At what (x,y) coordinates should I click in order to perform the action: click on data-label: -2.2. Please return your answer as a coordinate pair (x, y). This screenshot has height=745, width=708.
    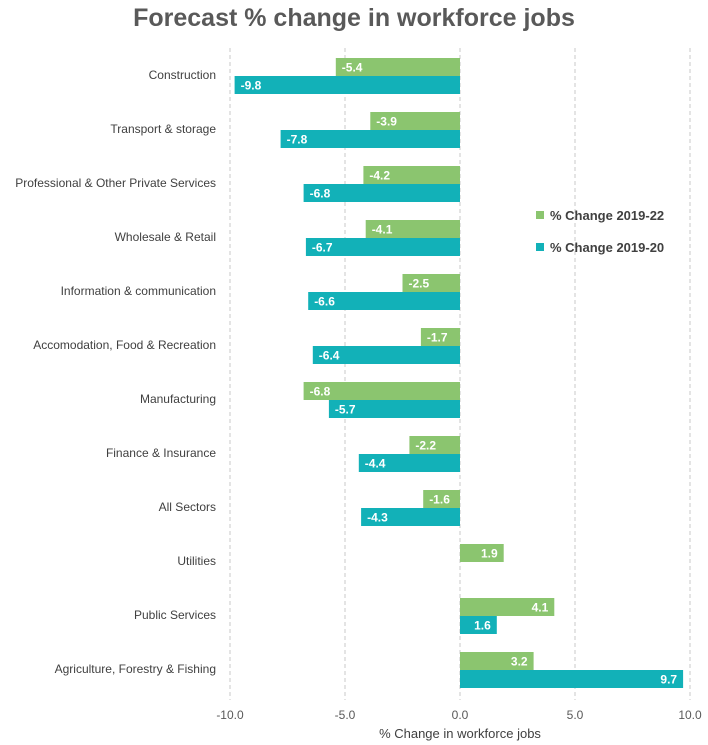
    Looking at the image, I should click on (425, 446).